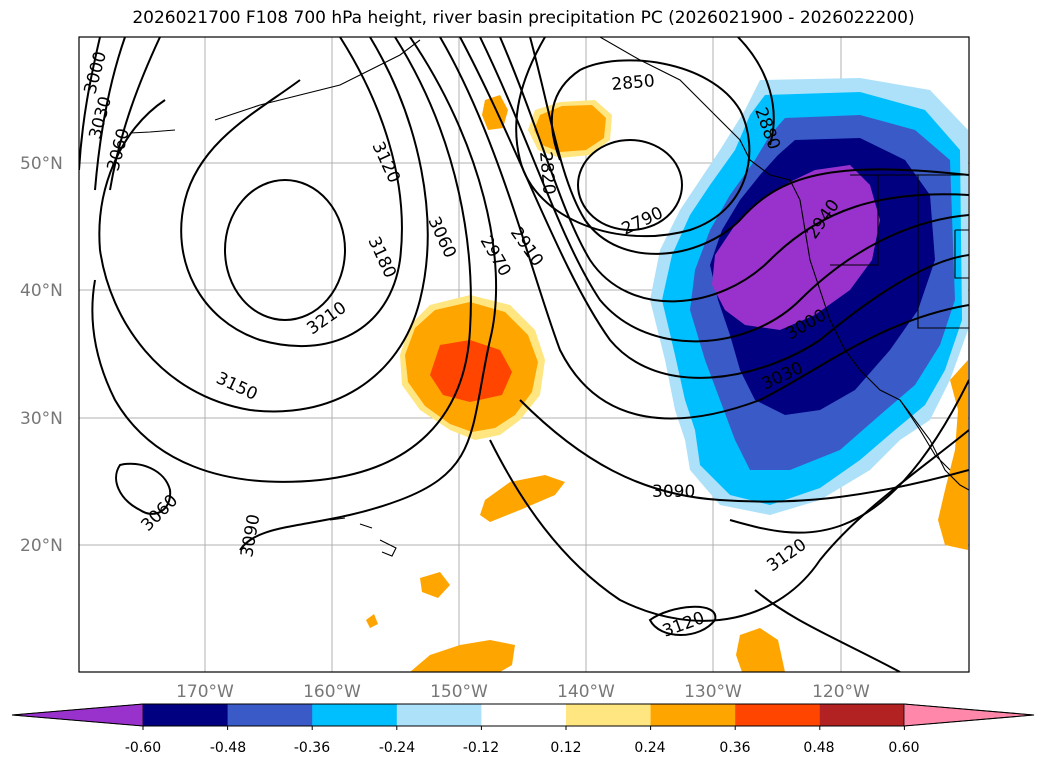 The image size is (1047, 765). I want to click on lon-label-160w: 160°W, so click(332, 692).